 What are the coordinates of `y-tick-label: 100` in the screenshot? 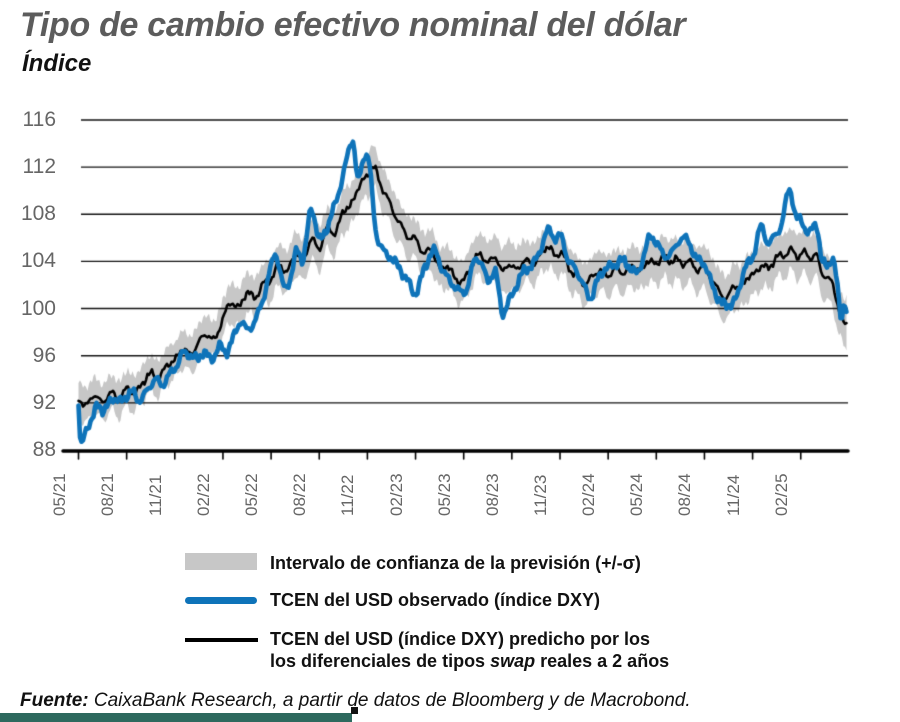 It's located at (38, 308).